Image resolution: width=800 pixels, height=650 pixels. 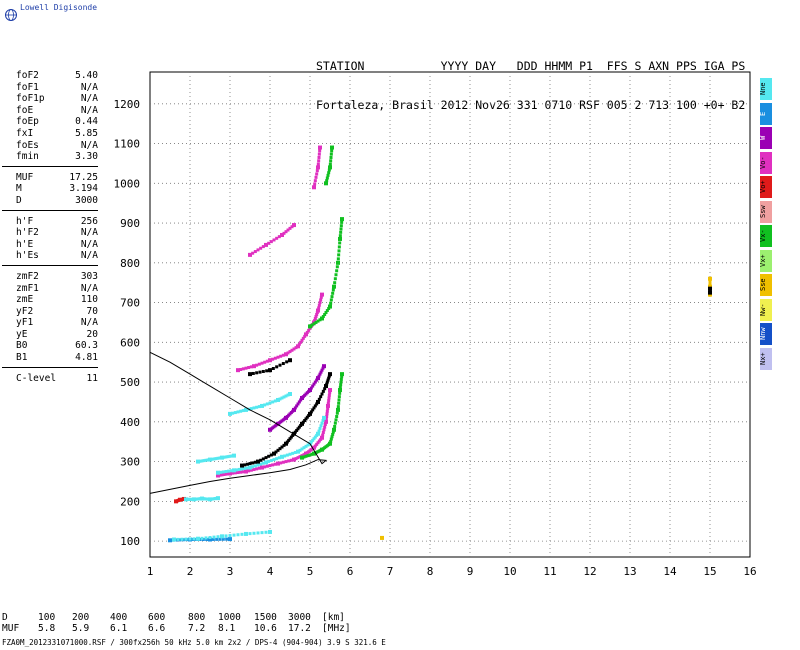 What do you see at coordinates (766, 285) in the screenshot?
I see `mode-legend-item: Sse` at bounding box center [766, 285].